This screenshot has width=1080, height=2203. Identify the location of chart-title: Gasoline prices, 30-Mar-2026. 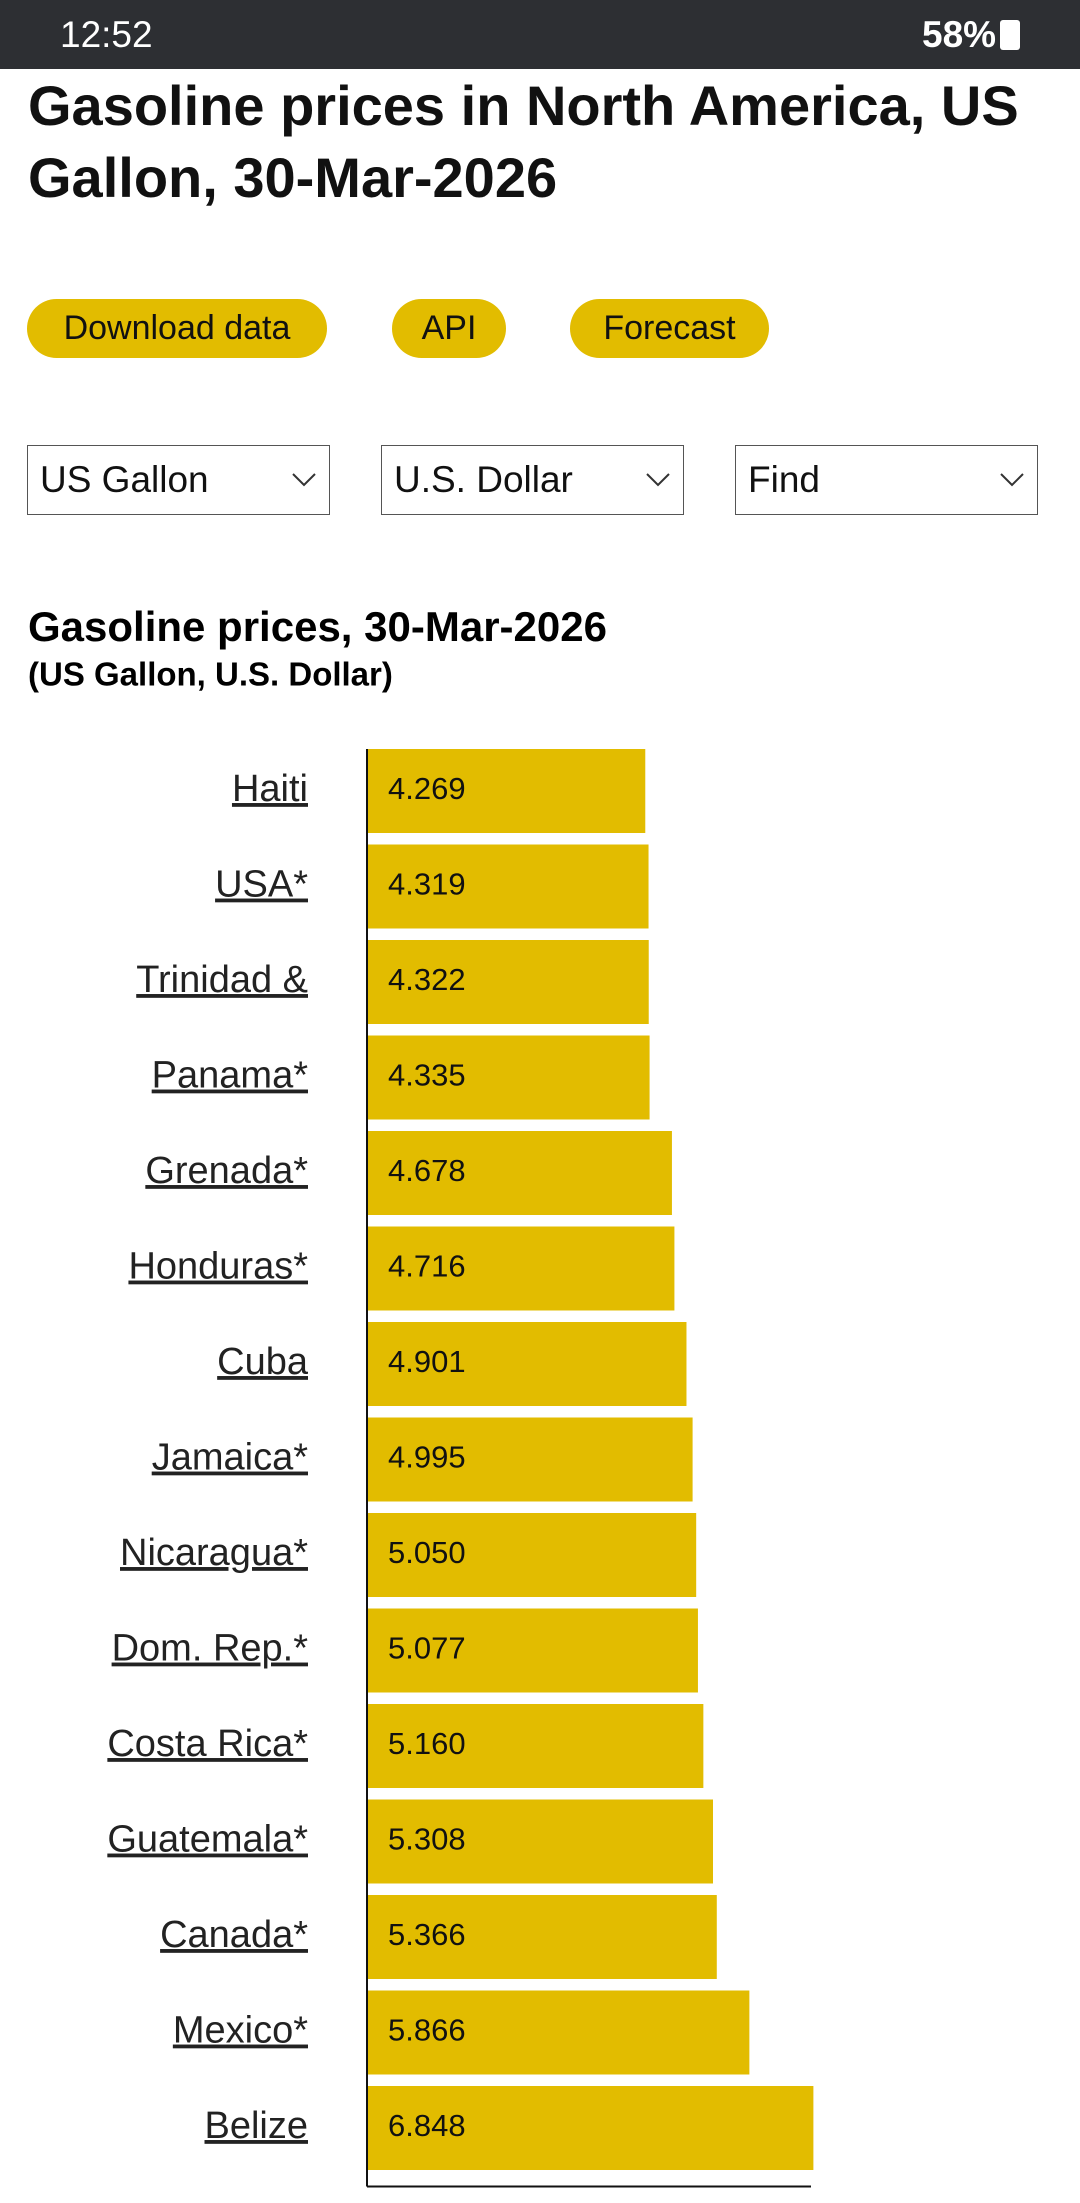
(317, 626).